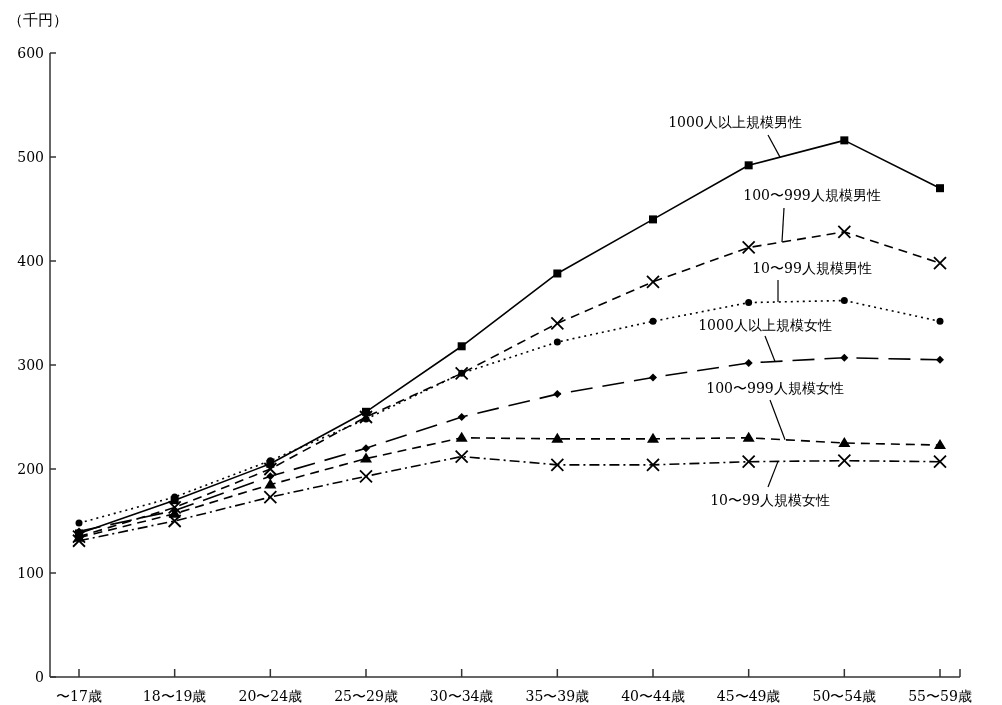  Describe the element at coordinates (748, 696) in the screenshot. I see `x-tick-label: 45〜49歳` at that location.